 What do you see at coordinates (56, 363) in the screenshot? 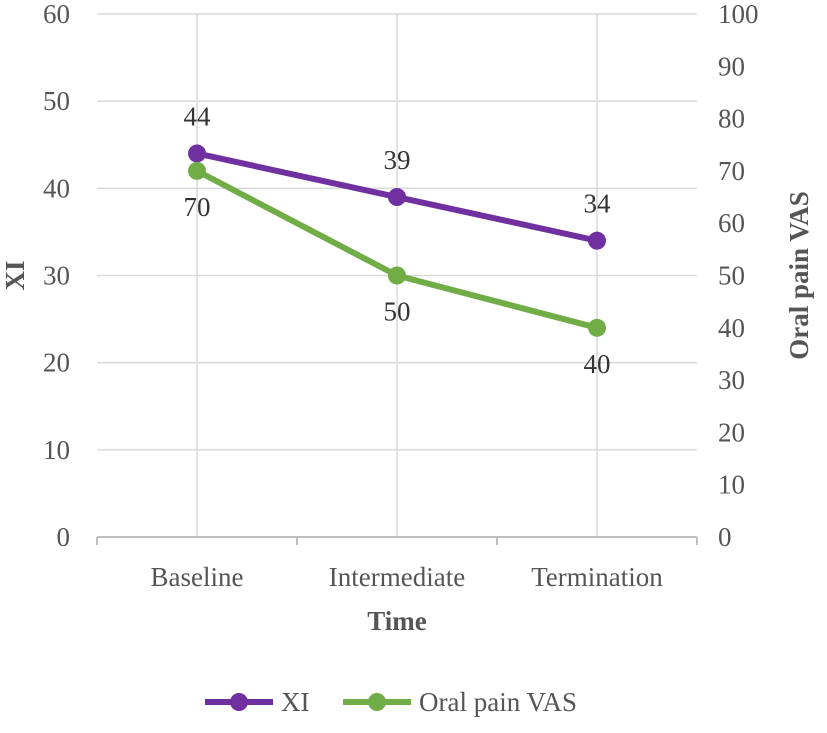
I see `y-tick-label: 20` at bounding box center [56, 363].